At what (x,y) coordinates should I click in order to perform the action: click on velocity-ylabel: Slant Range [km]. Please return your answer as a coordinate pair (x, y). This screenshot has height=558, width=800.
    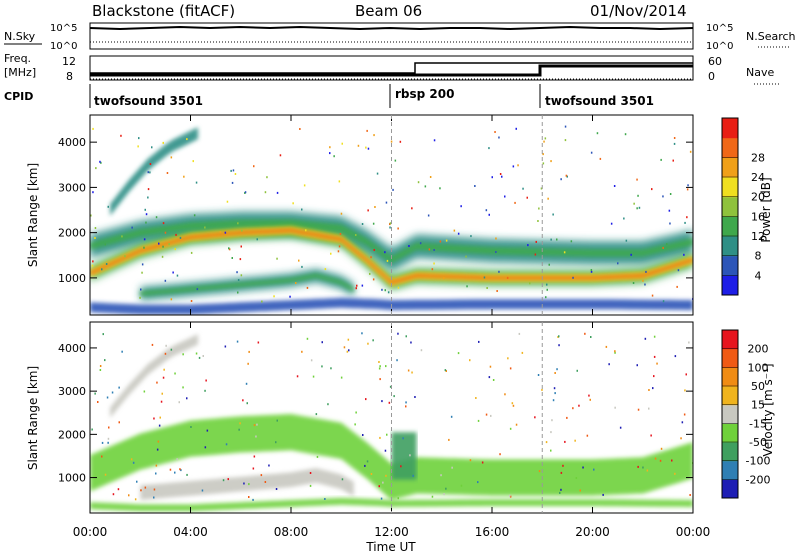
    Looking at the image, I should click on (33, 418).